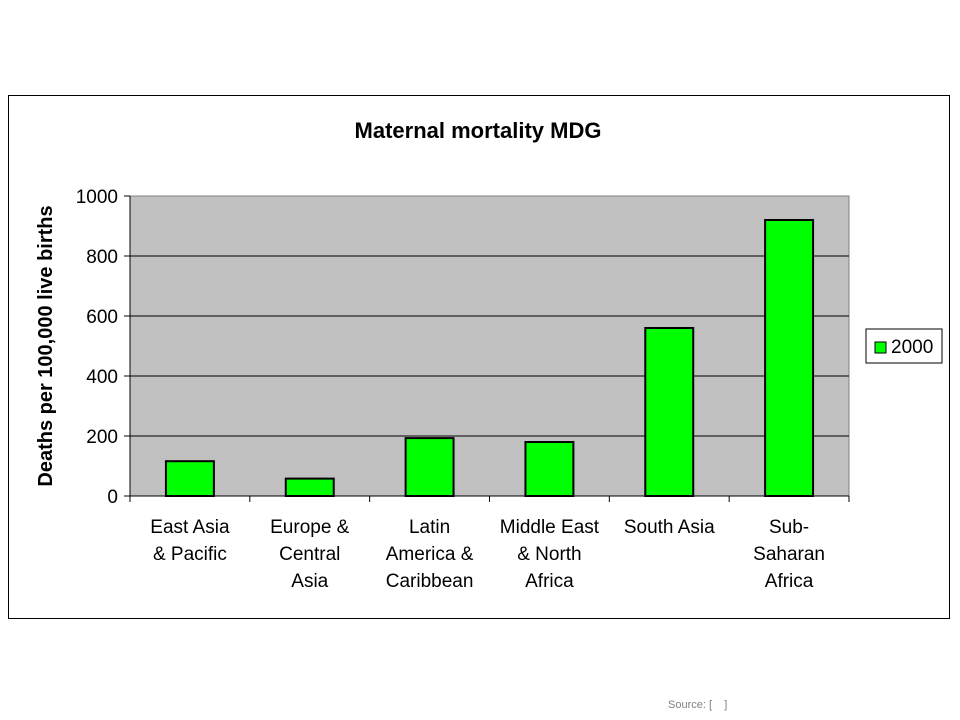 The image size is (960, 720). I want to click on legend: 2000, so click(904, 346).